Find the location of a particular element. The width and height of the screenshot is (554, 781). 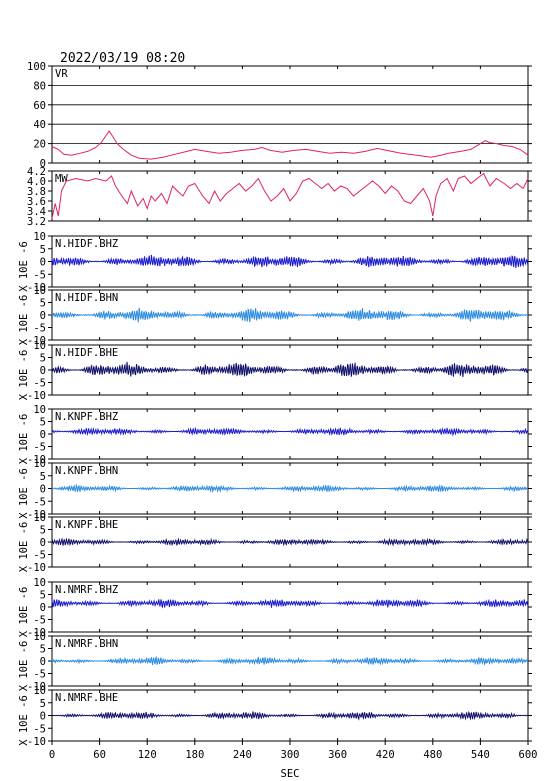

panel-label: N.NMRF.BHZ is located at coordinates (86, 590).